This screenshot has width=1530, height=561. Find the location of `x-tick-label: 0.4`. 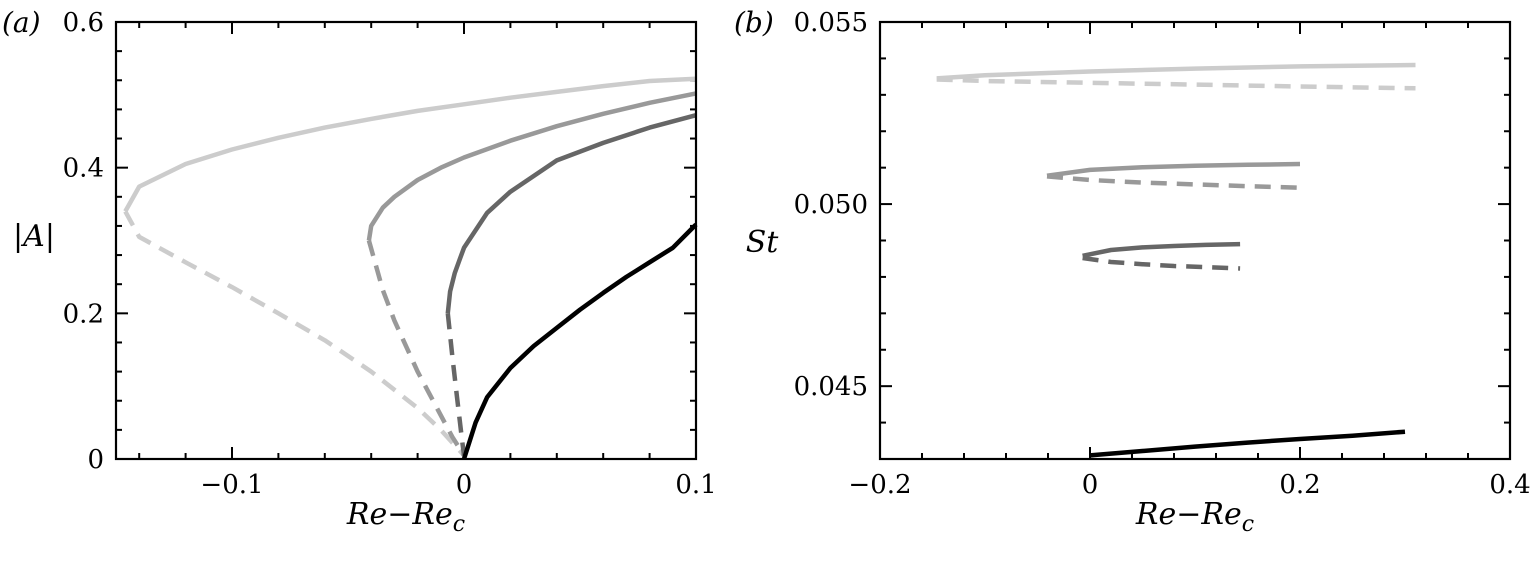

x-tick-label: 0.4 is located at coordinates (1509, 485).